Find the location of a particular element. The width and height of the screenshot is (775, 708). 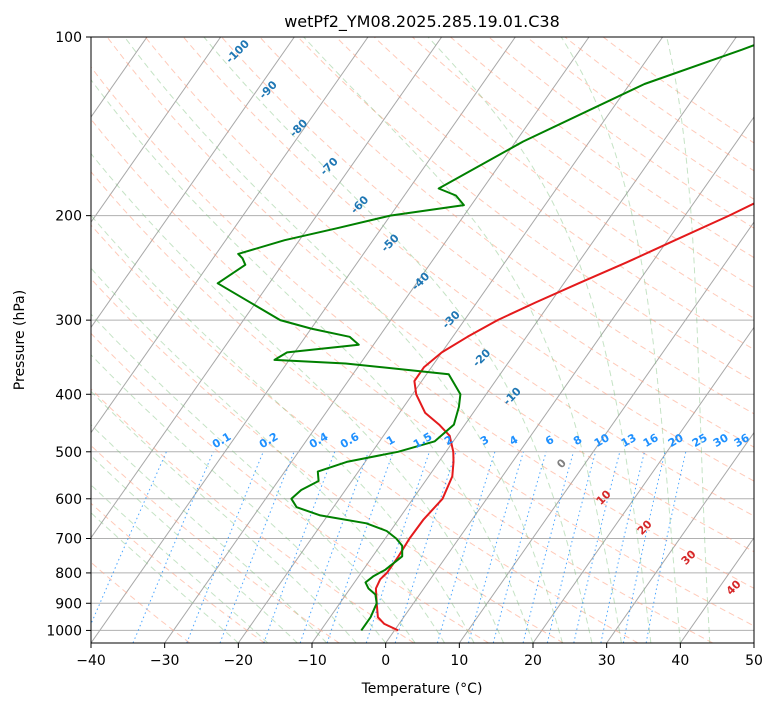

moist-adiabat-label: 10 is located at coordinates (604, 497).